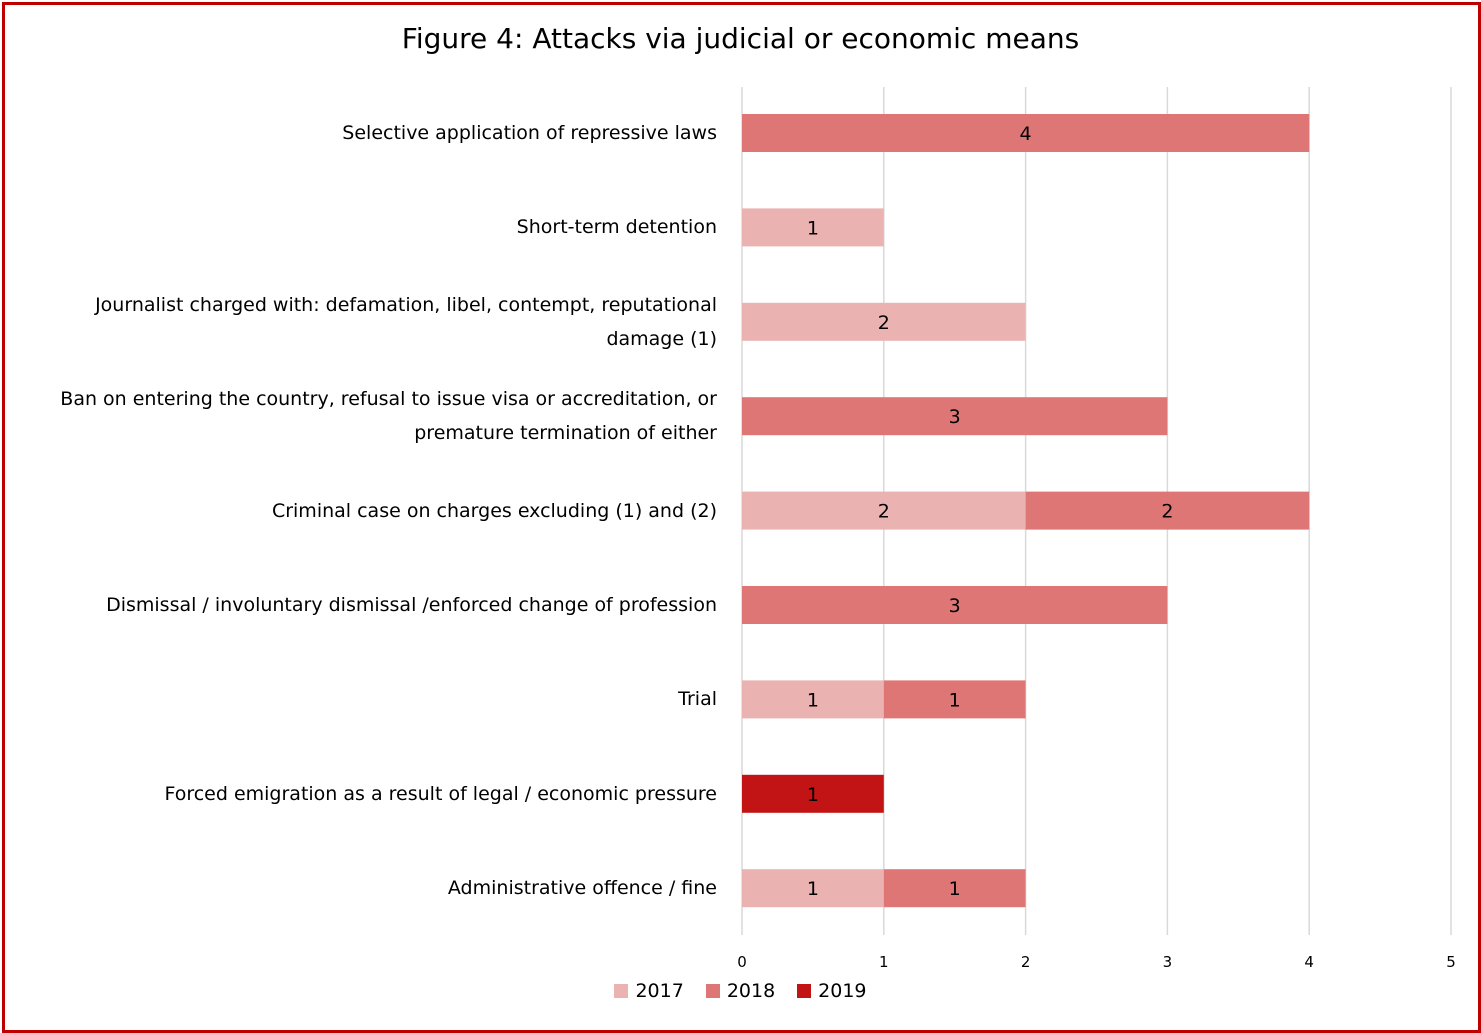 The height and width of the screenshot is (1033, 1481). I want to click on category-label: Administrative offence / fine, so click(582, 888).